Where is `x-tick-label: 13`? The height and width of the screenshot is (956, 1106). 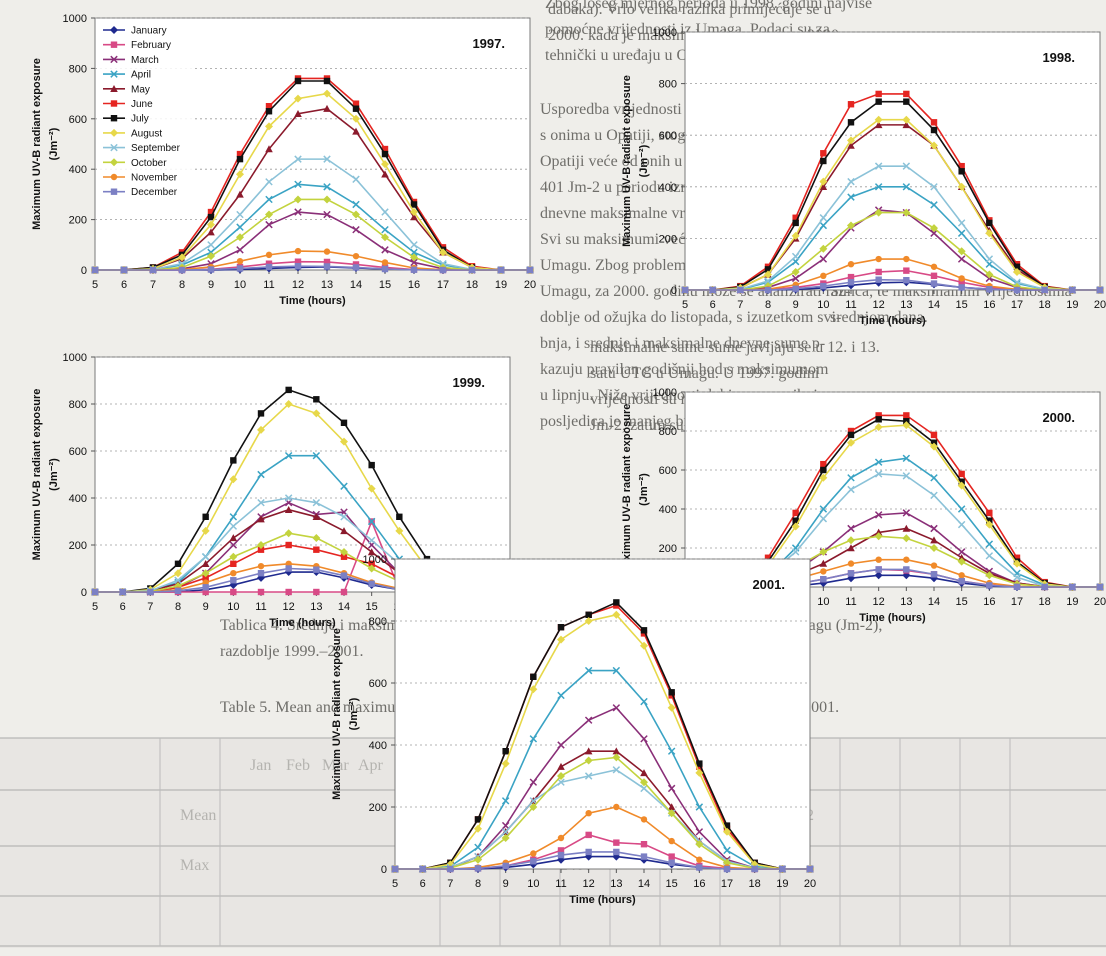 x-tick-label: 13 is located at coordinates (327, 285).